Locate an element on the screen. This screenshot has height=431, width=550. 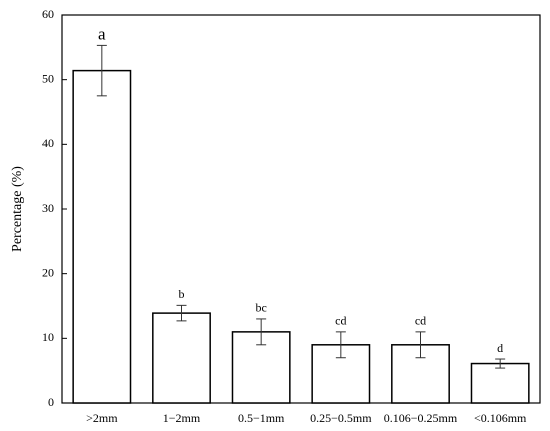
y-tick-label: 10 is located at coordinates (48, 337).